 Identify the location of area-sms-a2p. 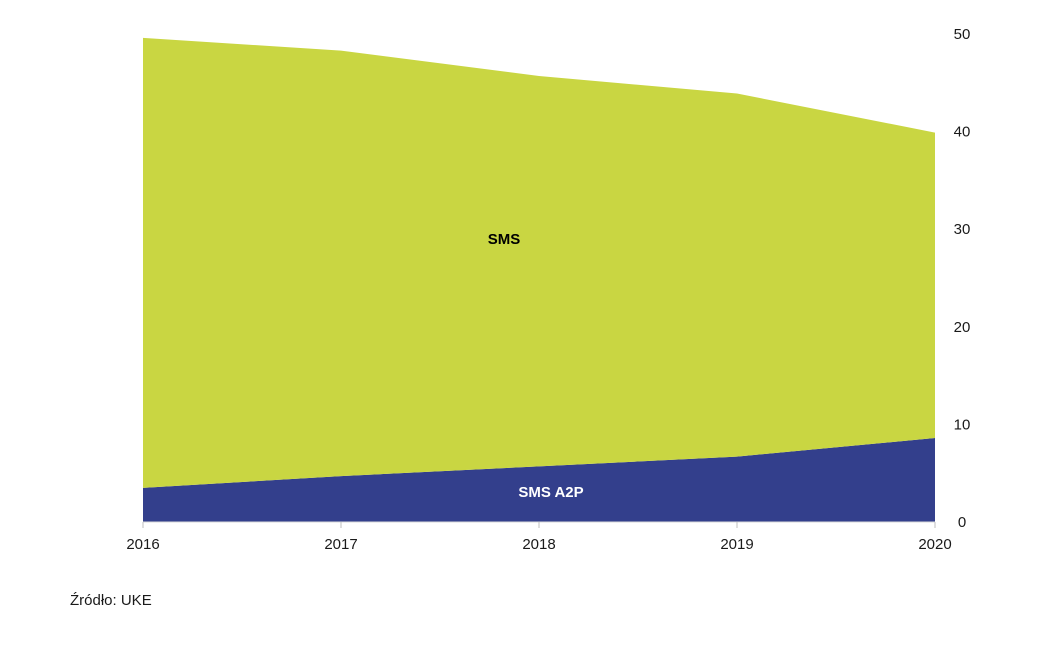
(539, 480).